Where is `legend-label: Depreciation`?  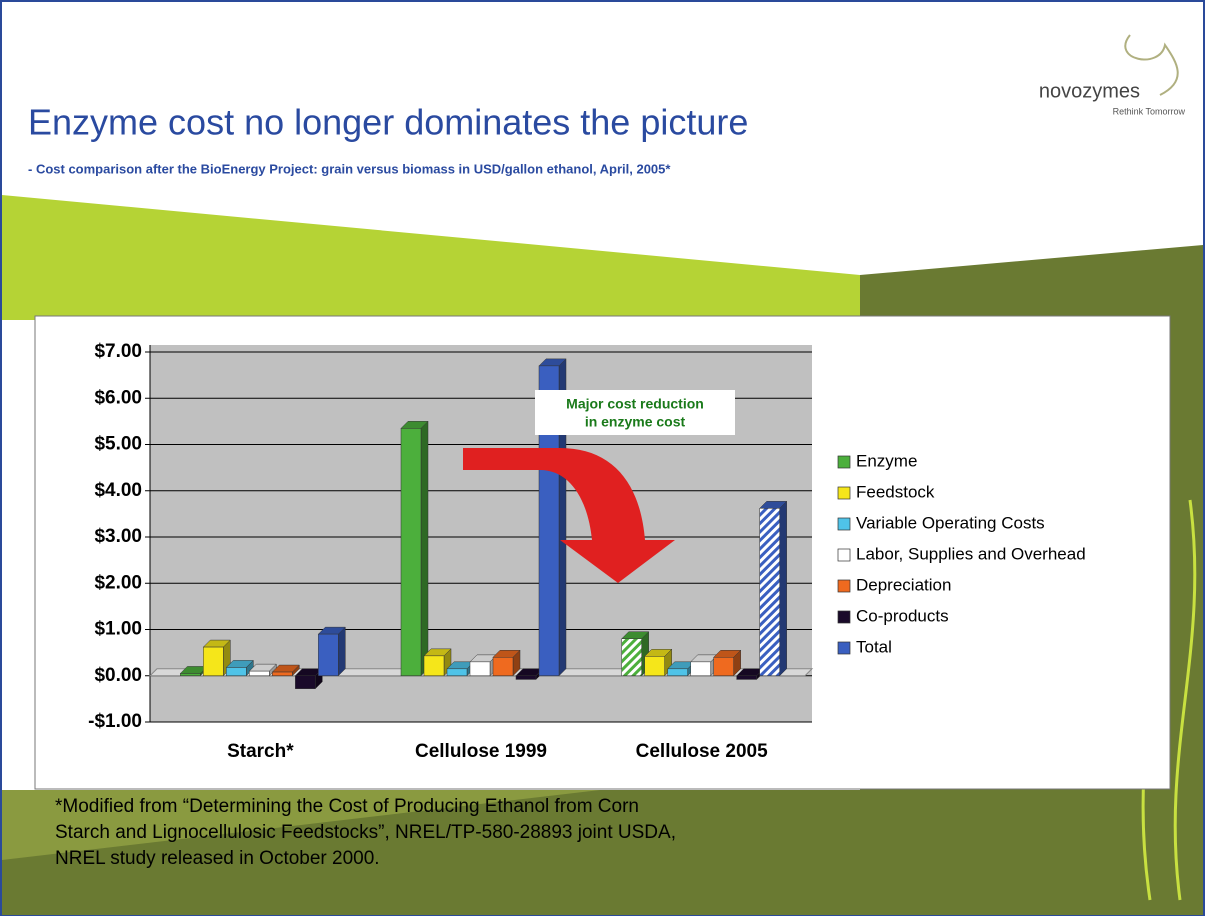
legend-label: Depreciation is located at coordinates (903, 584).